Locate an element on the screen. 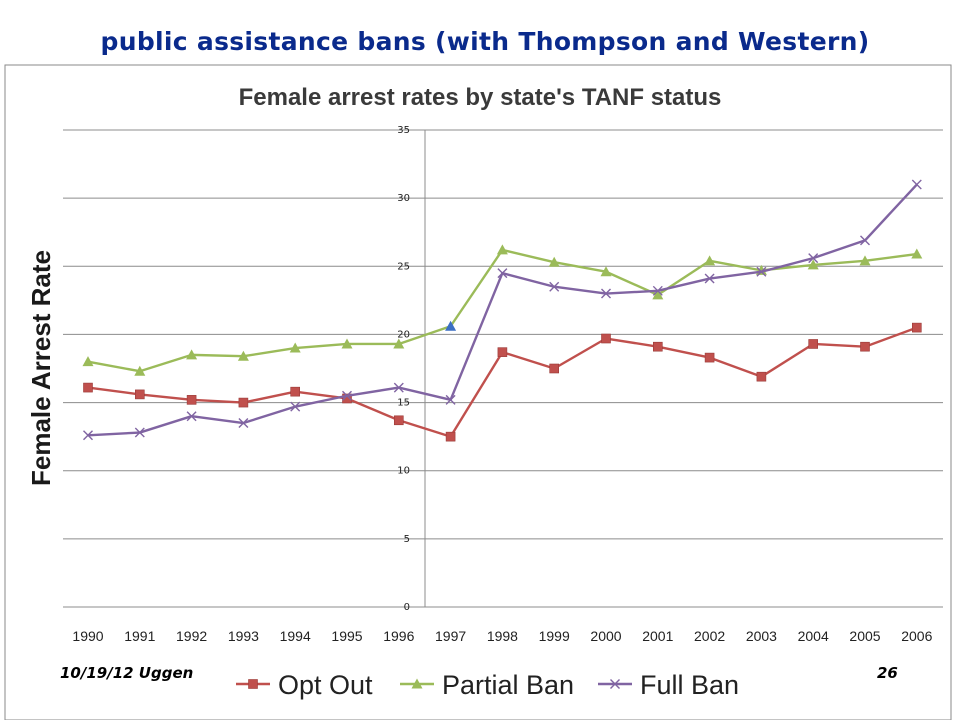  x-tick-label: 1992 is located at coordinates (191, 636).